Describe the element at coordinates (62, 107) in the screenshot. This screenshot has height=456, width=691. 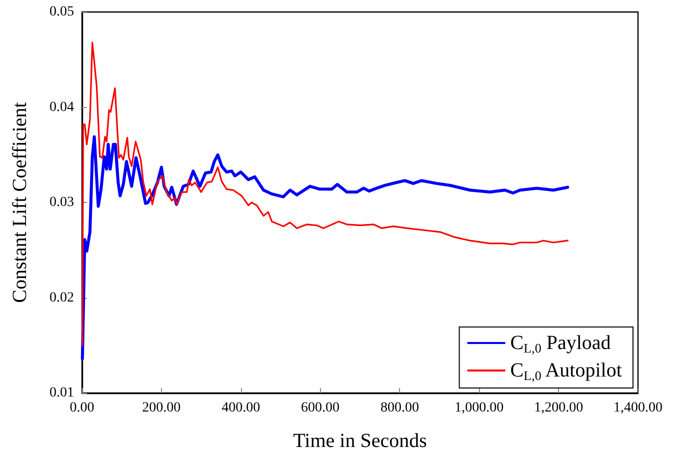
I see `y-tick-label: 0.04` at that location.